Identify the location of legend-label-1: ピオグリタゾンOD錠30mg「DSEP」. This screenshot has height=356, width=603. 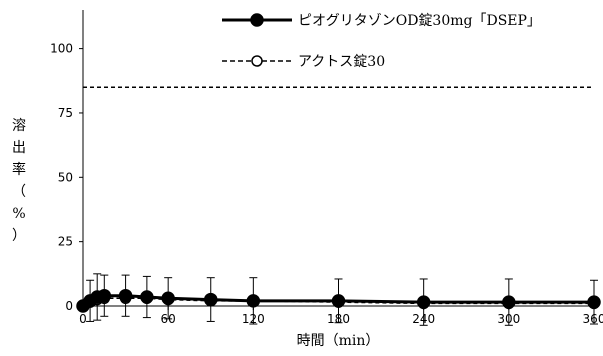
(419, 21).